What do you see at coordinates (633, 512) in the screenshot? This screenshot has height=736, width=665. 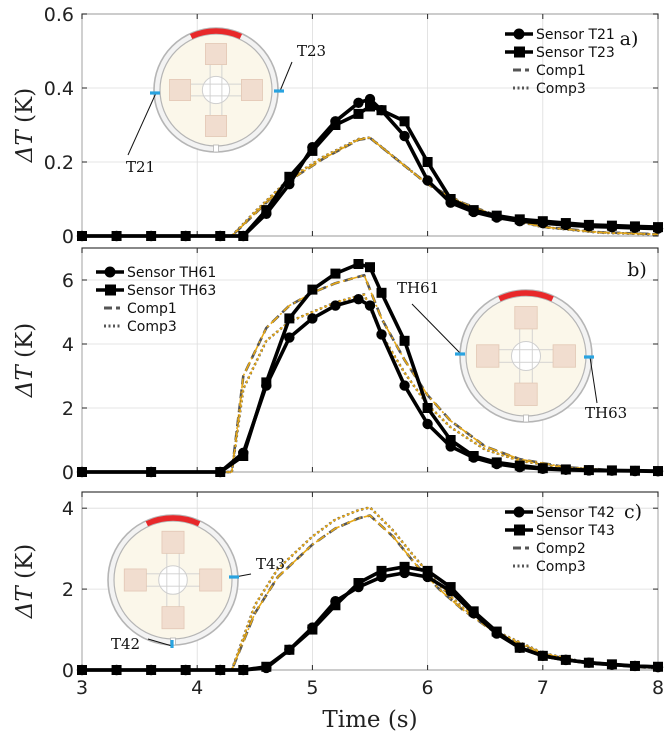 I see `panel-label: c)` at bounding box center [633, 512].